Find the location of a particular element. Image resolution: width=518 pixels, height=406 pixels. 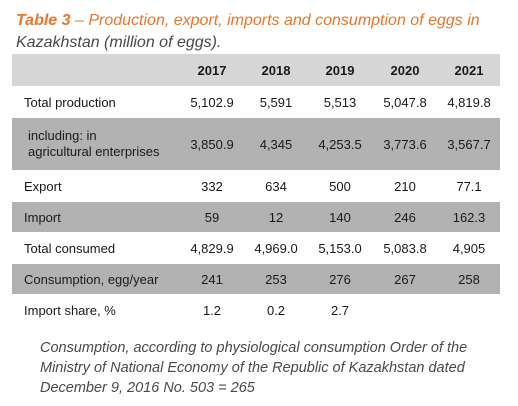

table-cell: 0.2 is located at coordinates (276, 310).